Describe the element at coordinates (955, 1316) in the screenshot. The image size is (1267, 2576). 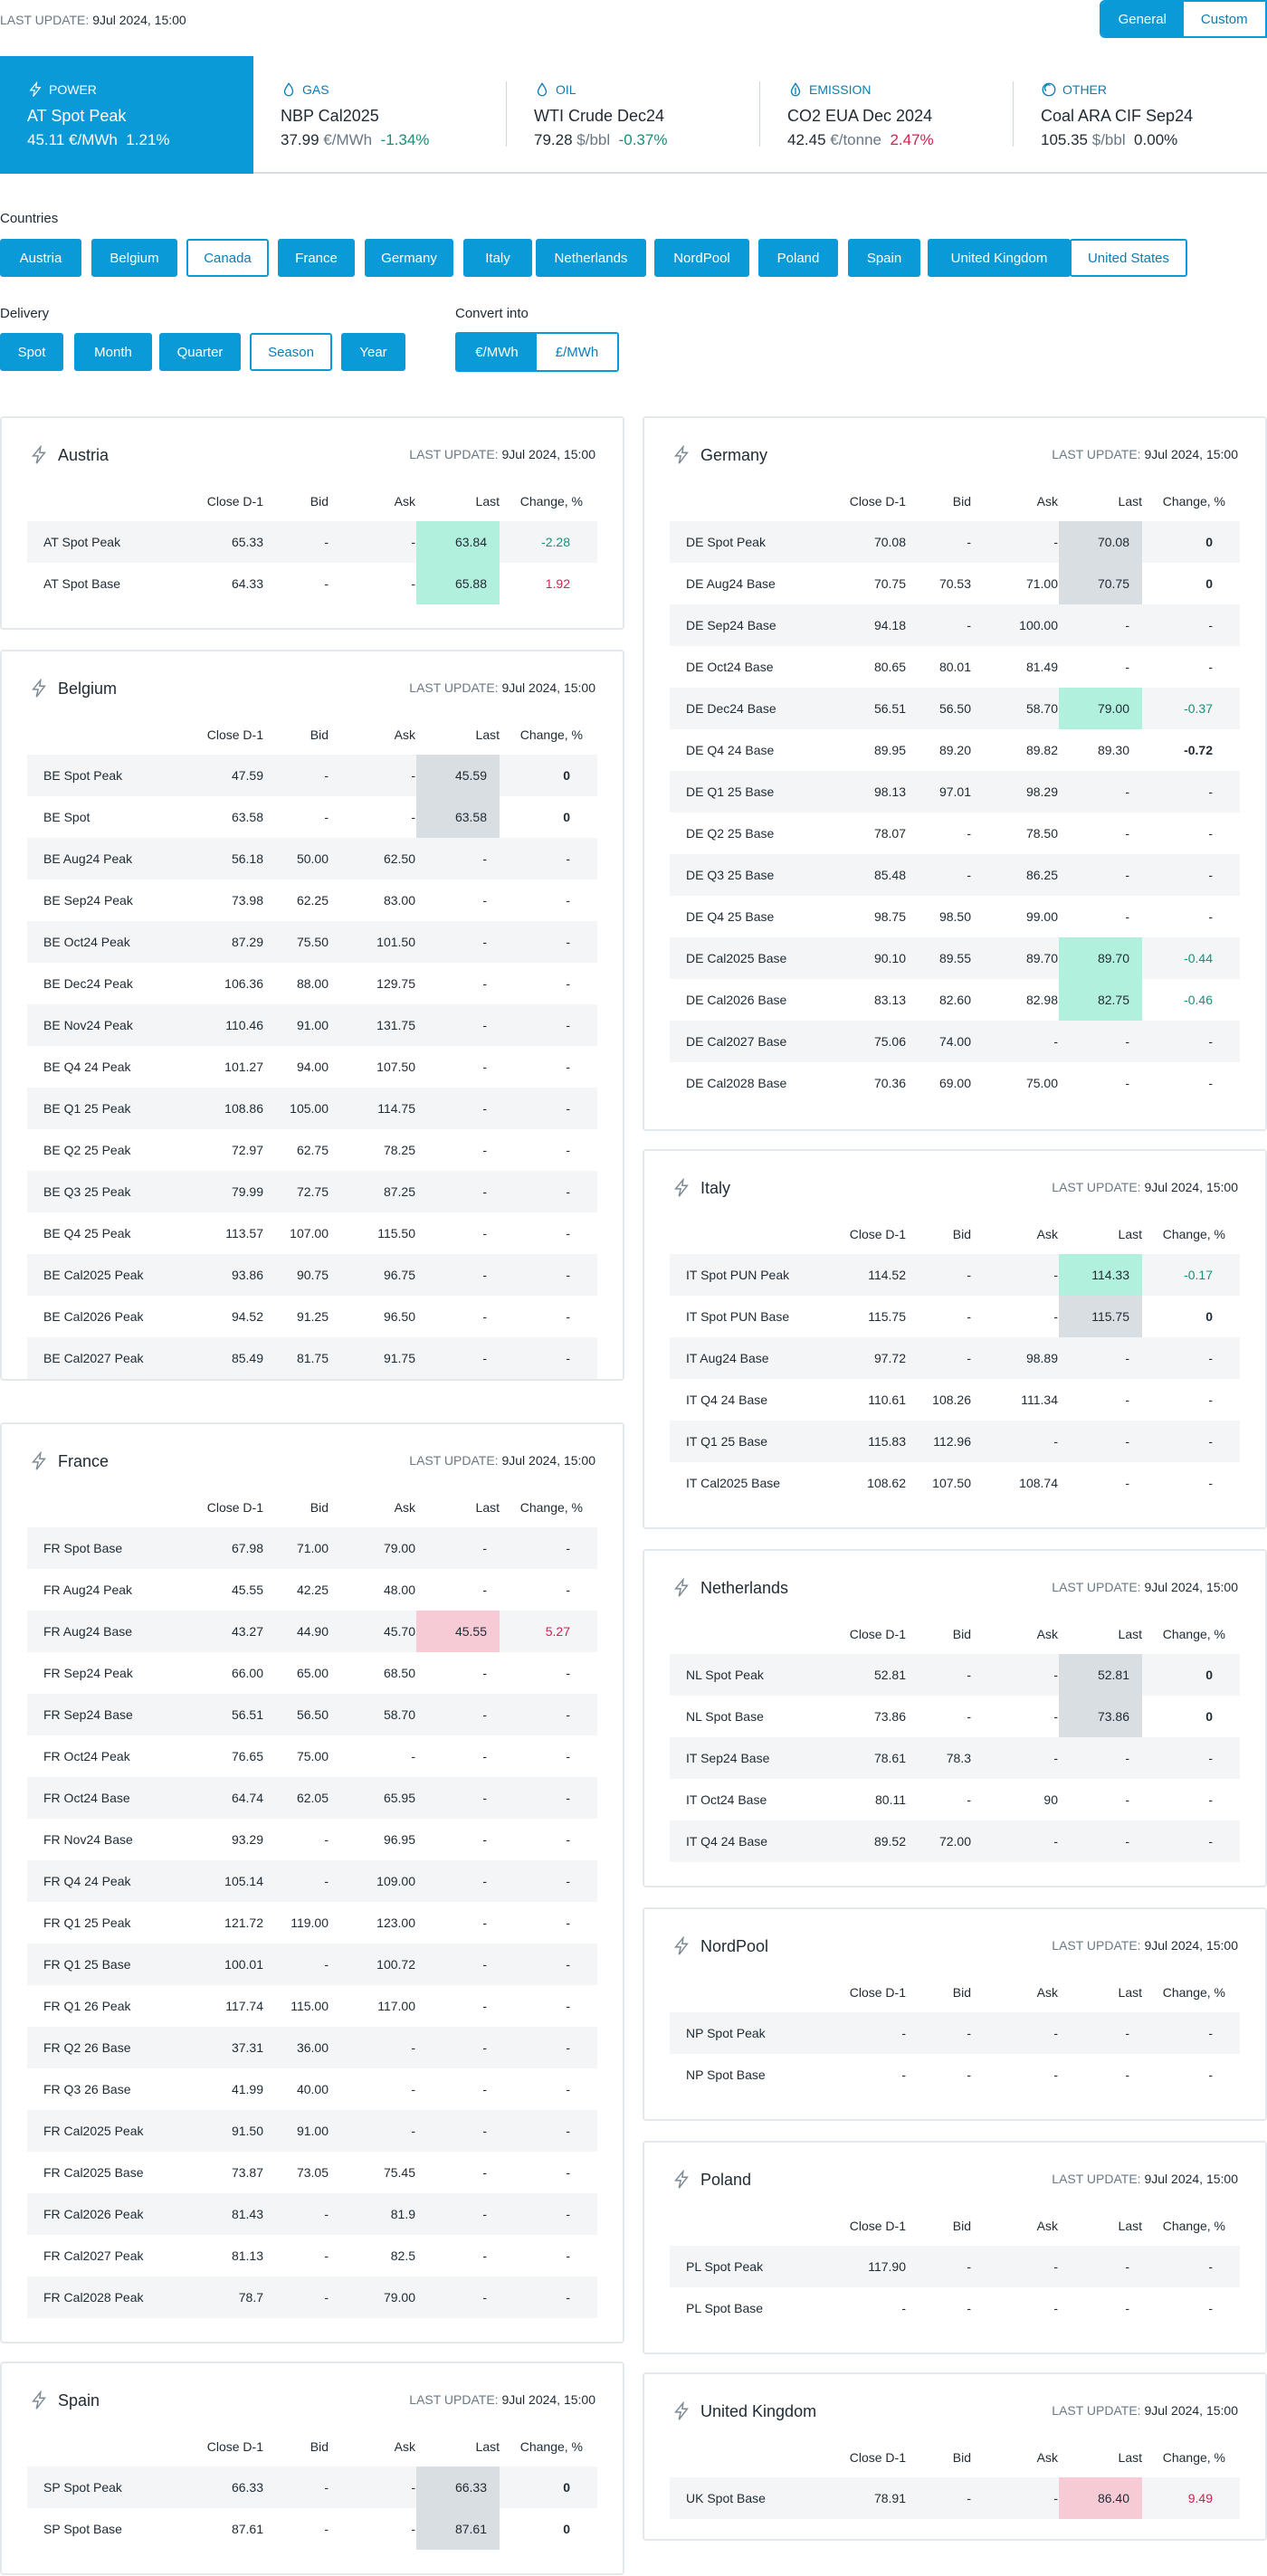
I see `table-row: IT Spot PUN Base 115.75- -115.75 0` at that location.